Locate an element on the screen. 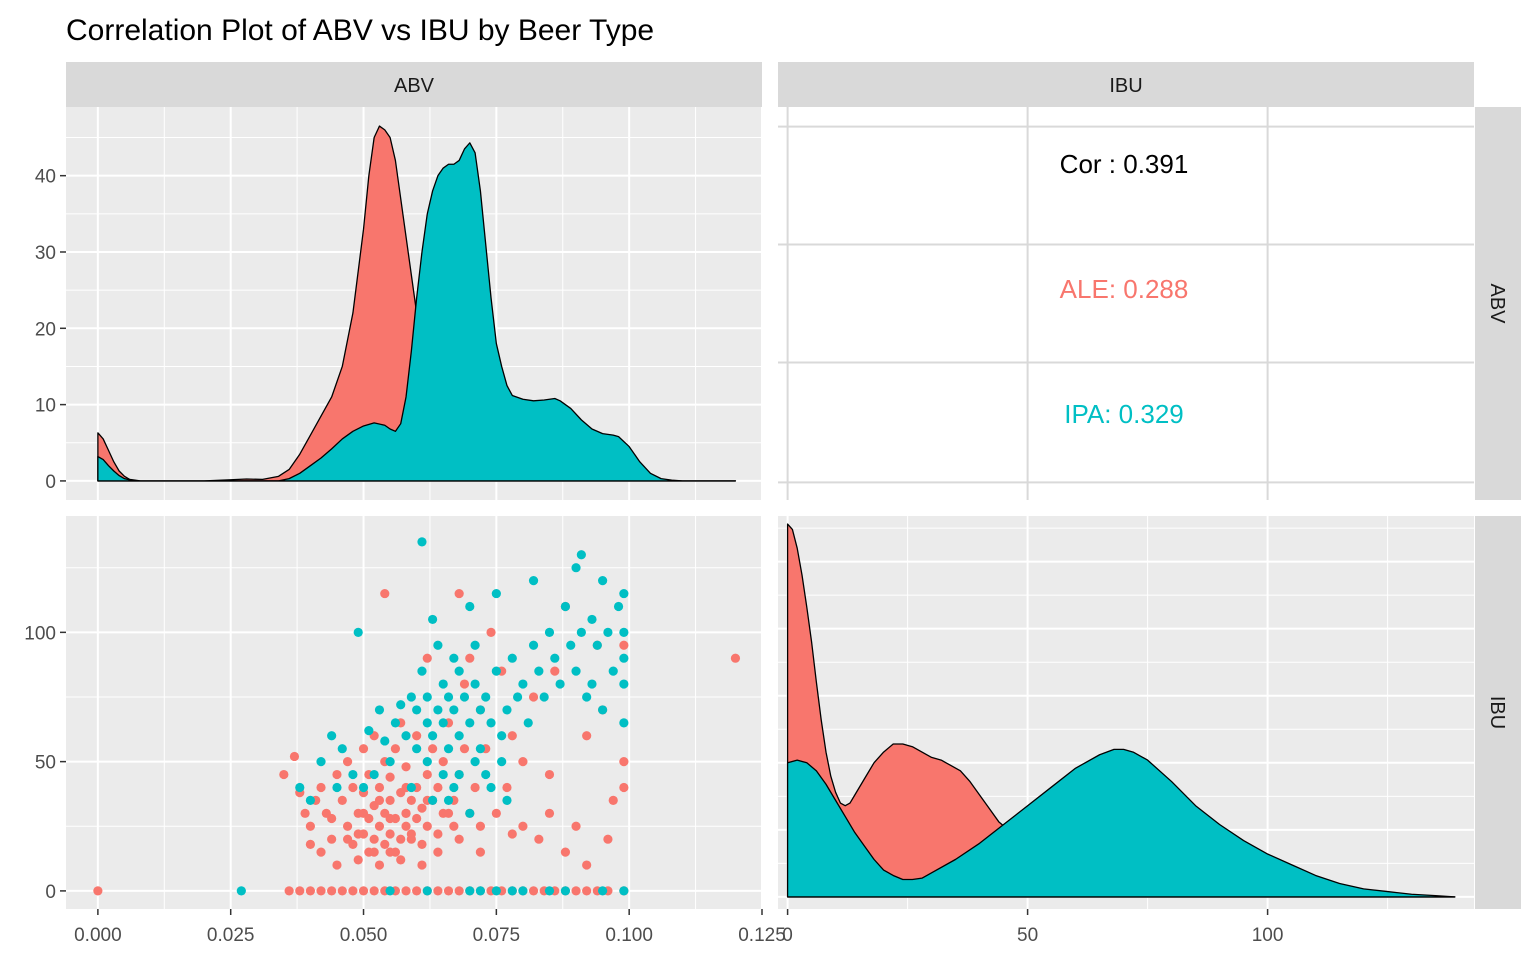  y-axis-ibu: 0 50 100 is located at coordinates (45, 763).